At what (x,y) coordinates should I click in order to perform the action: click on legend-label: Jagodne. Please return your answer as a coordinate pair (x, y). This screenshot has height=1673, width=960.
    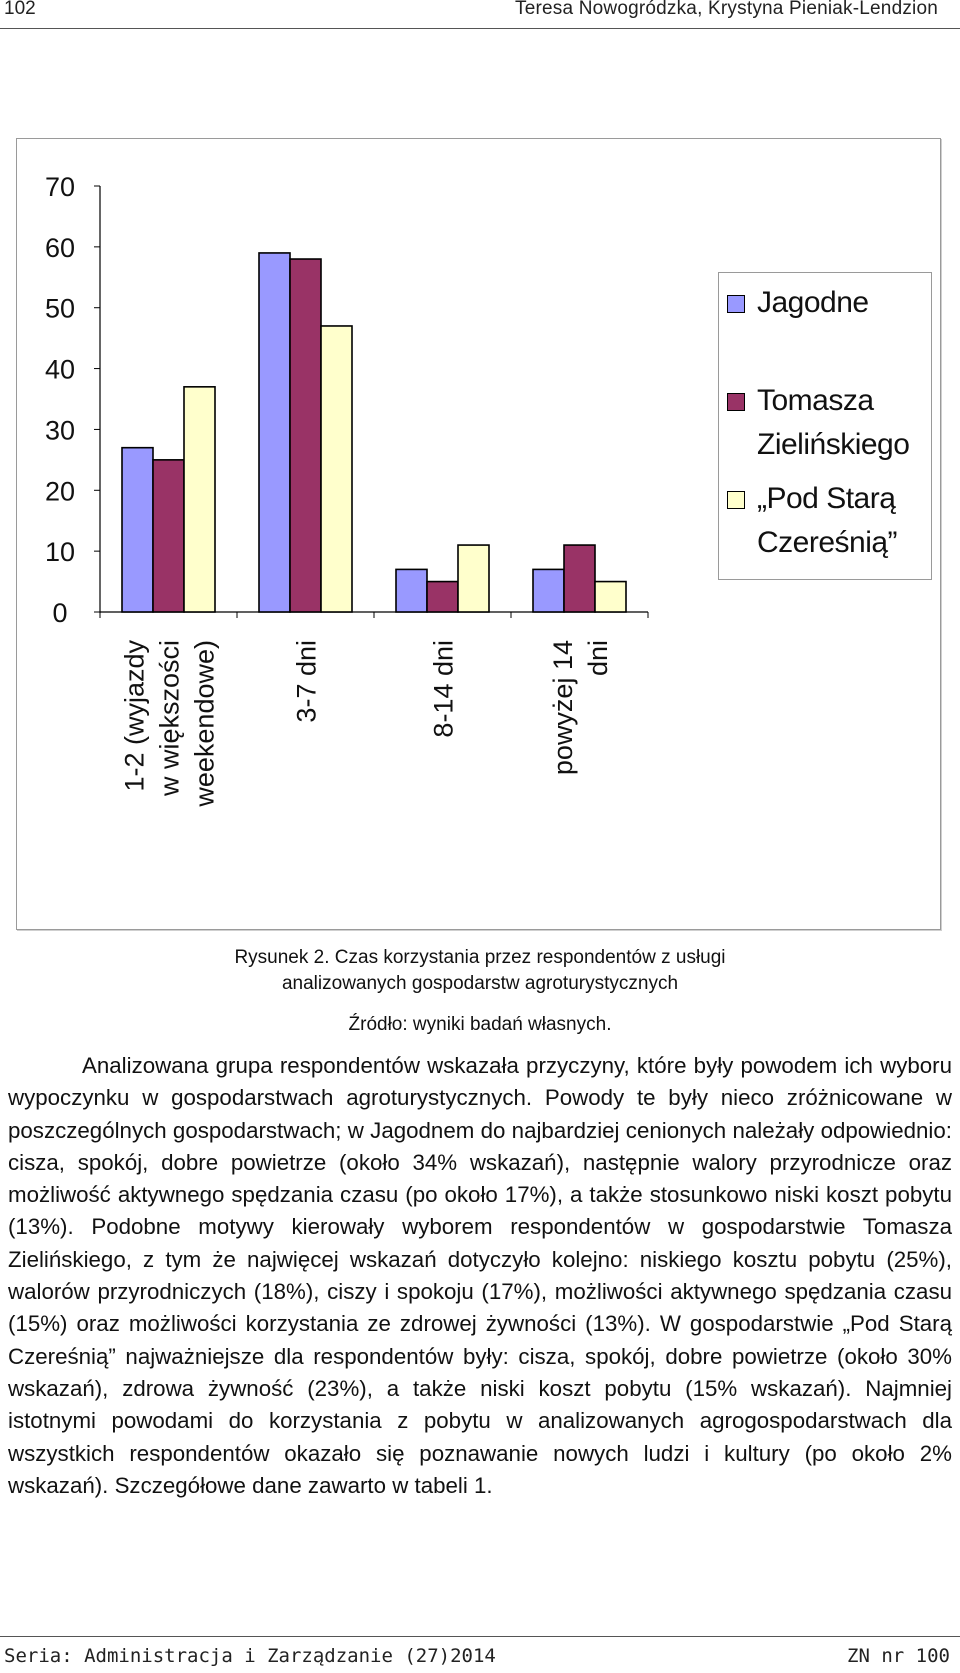
    Looking at the image, I should click on (813, 302).